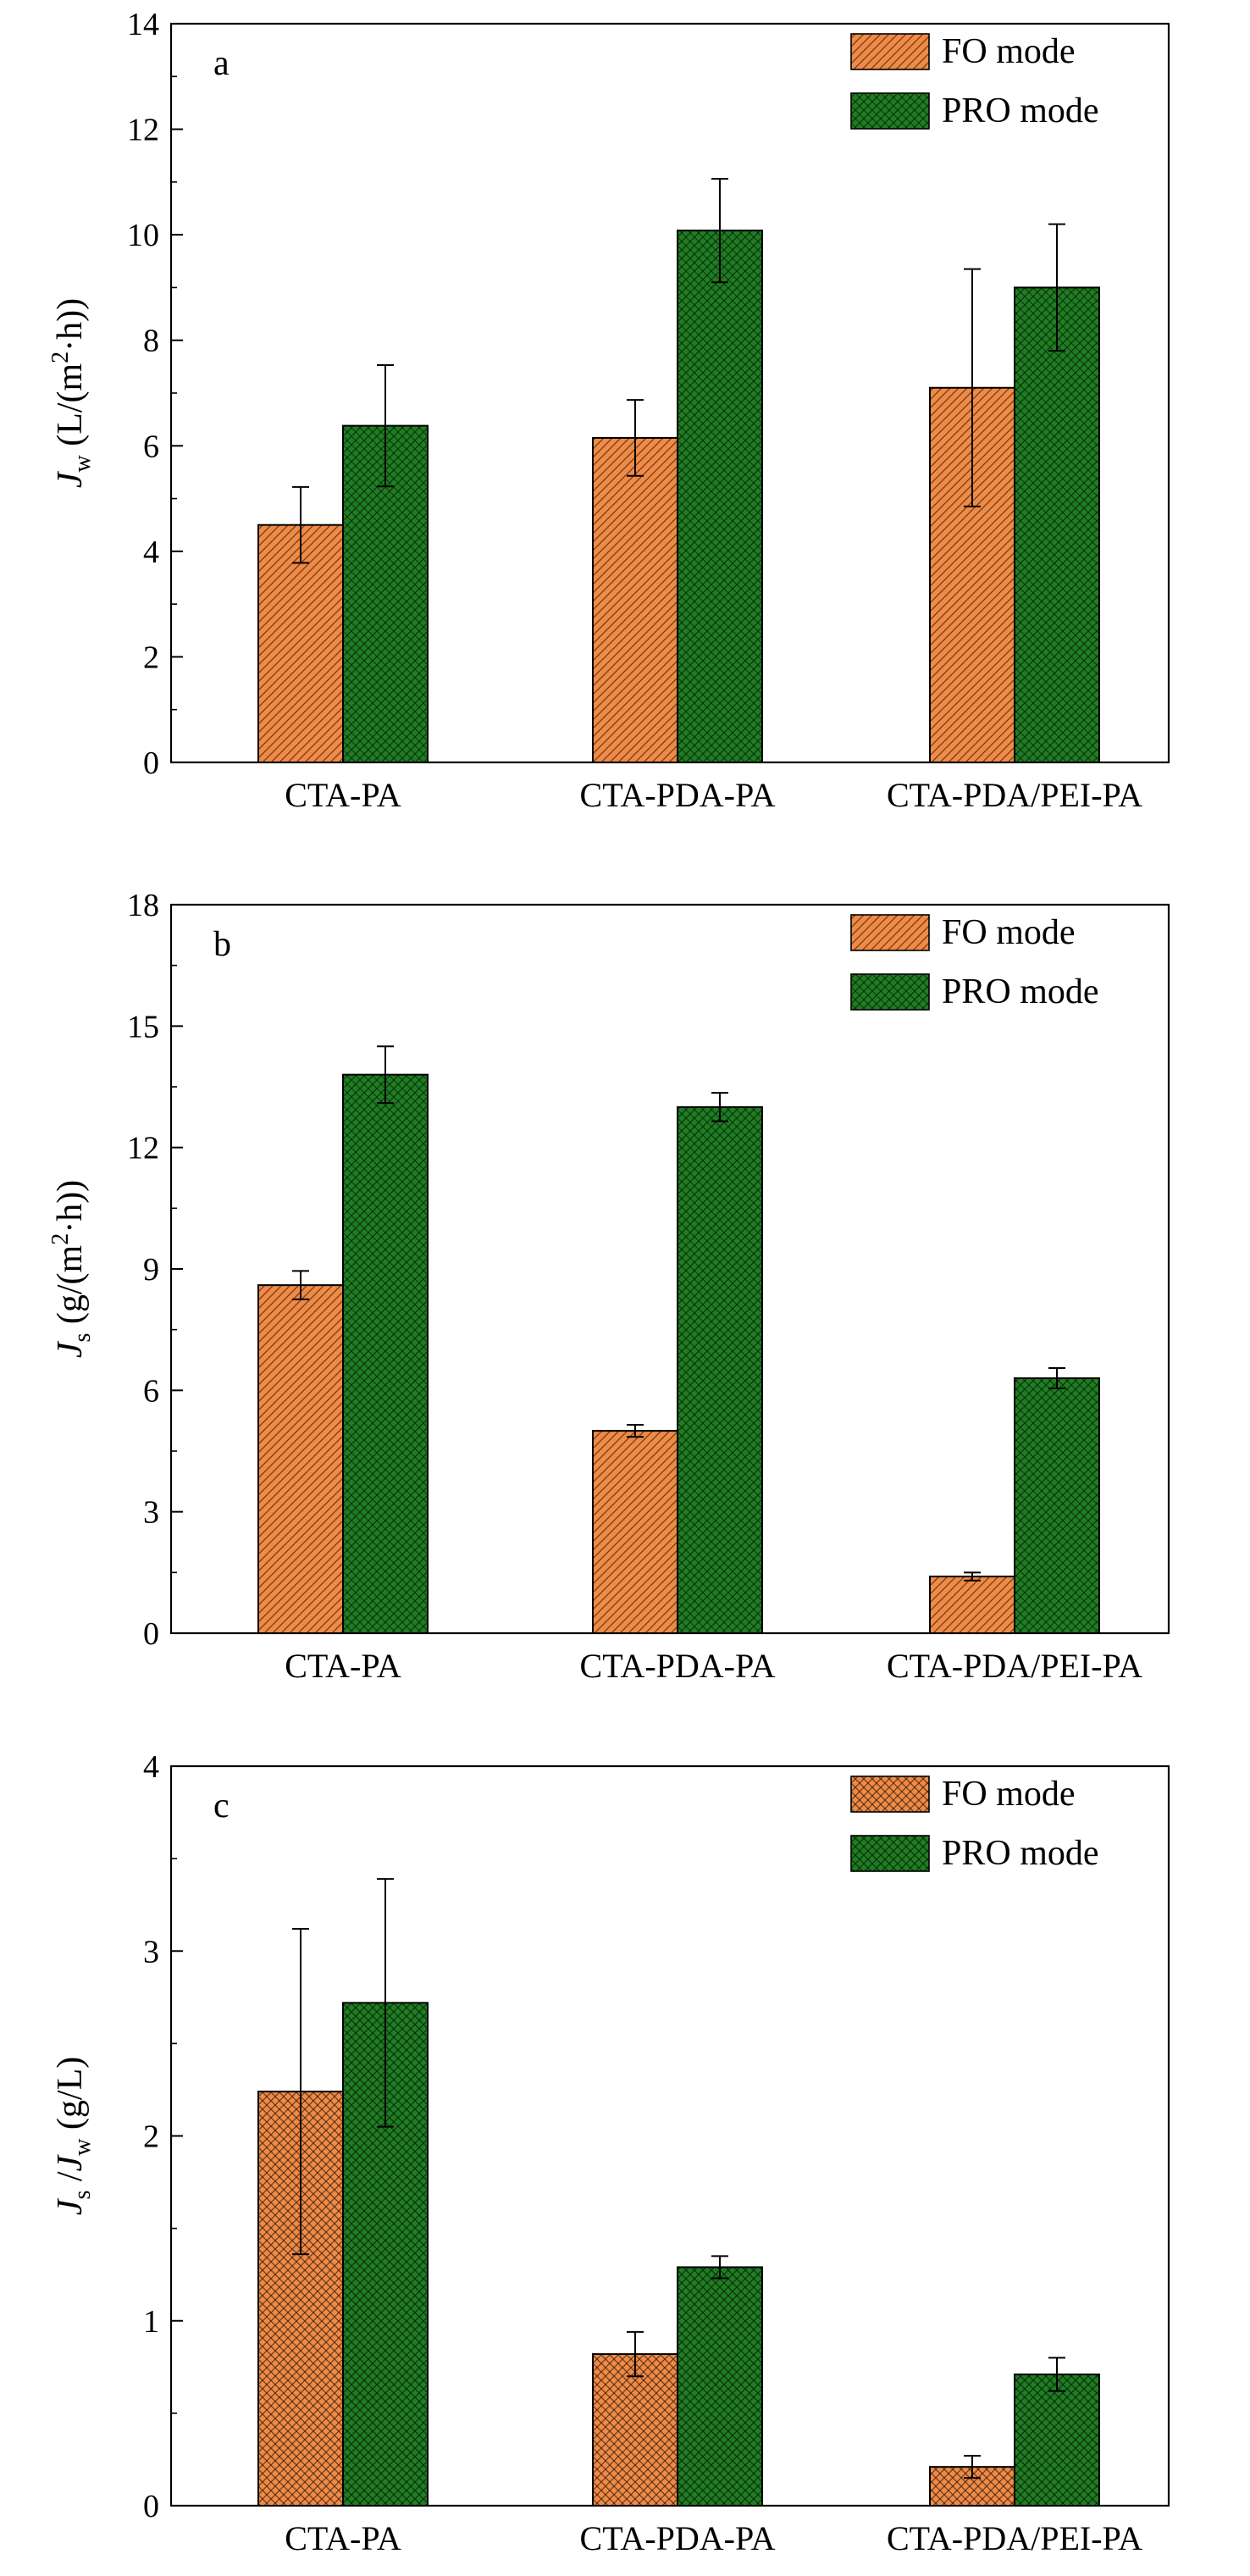 This screenshot has width=1250, height=2576. What do you see at coordinates (143, 905) in the screenshot?
I see `y-tick-label: 18` at bounding box center [143, 905].